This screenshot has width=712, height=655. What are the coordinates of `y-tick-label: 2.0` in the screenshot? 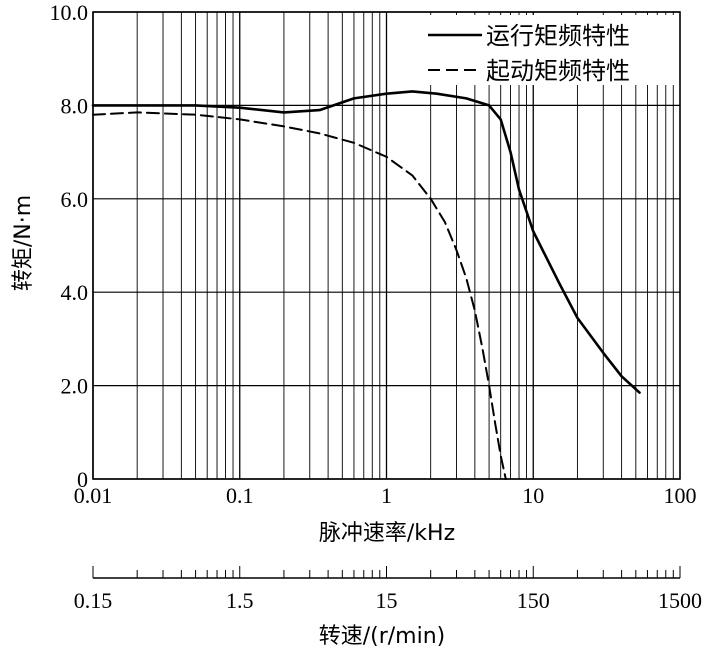 It's located at (75, 386).